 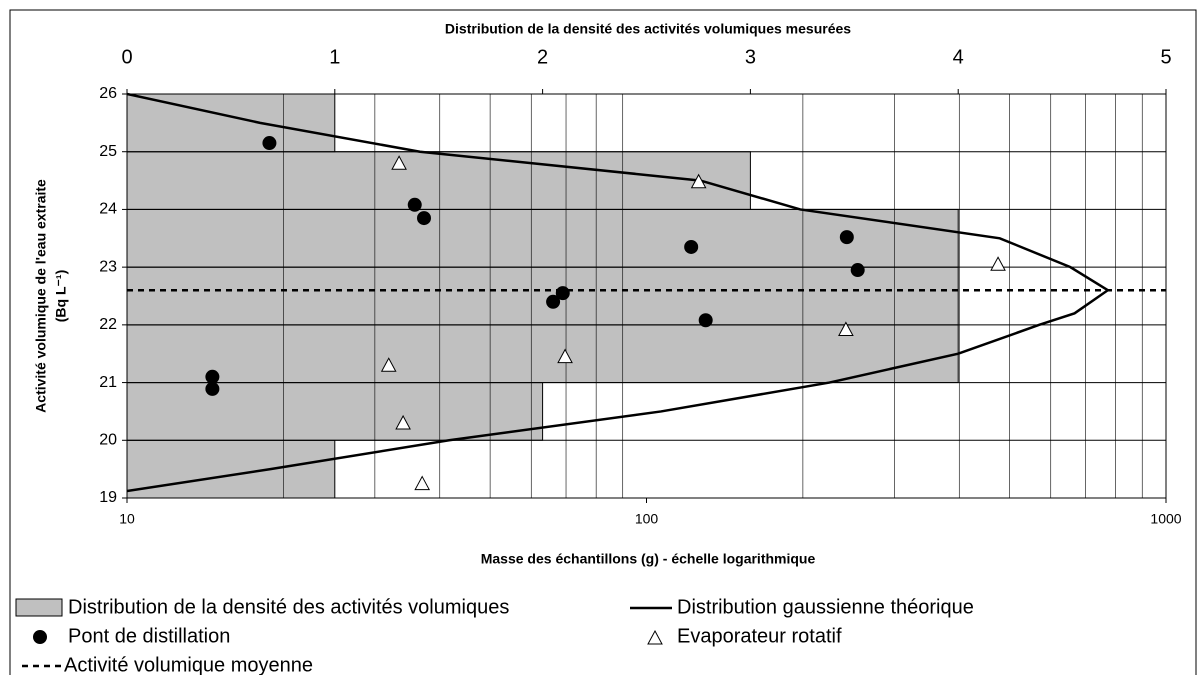 I want to click on x2-tick-label: 1, so click(x=334, y=57).